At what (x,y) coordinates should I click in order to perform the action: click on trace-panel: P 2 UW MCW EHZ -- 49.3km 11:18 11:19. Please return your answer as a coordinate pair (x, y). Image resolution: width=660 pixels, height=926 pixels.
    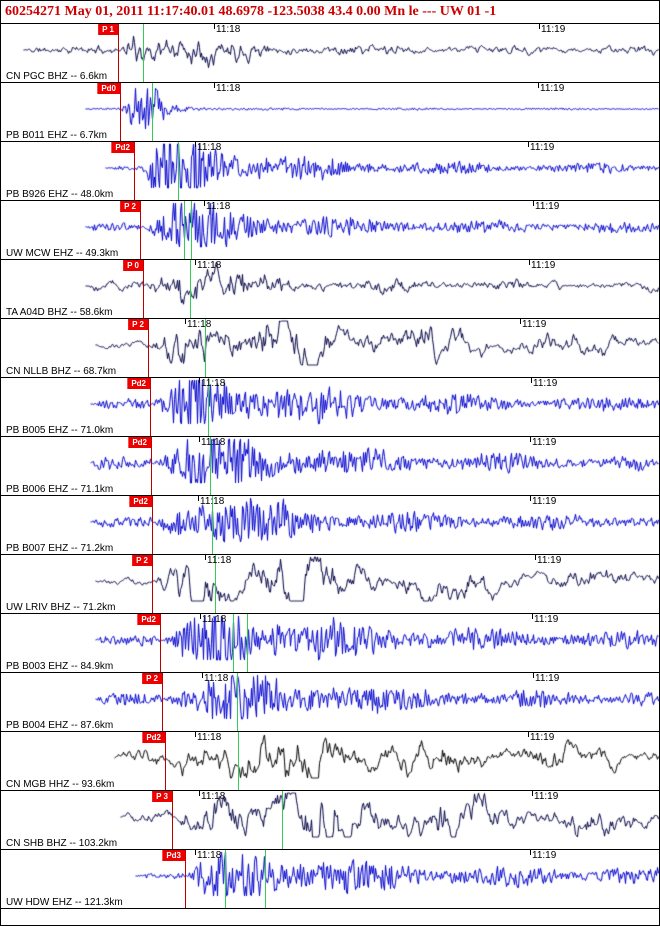
    Looking at the image, I should click on (330, 230).